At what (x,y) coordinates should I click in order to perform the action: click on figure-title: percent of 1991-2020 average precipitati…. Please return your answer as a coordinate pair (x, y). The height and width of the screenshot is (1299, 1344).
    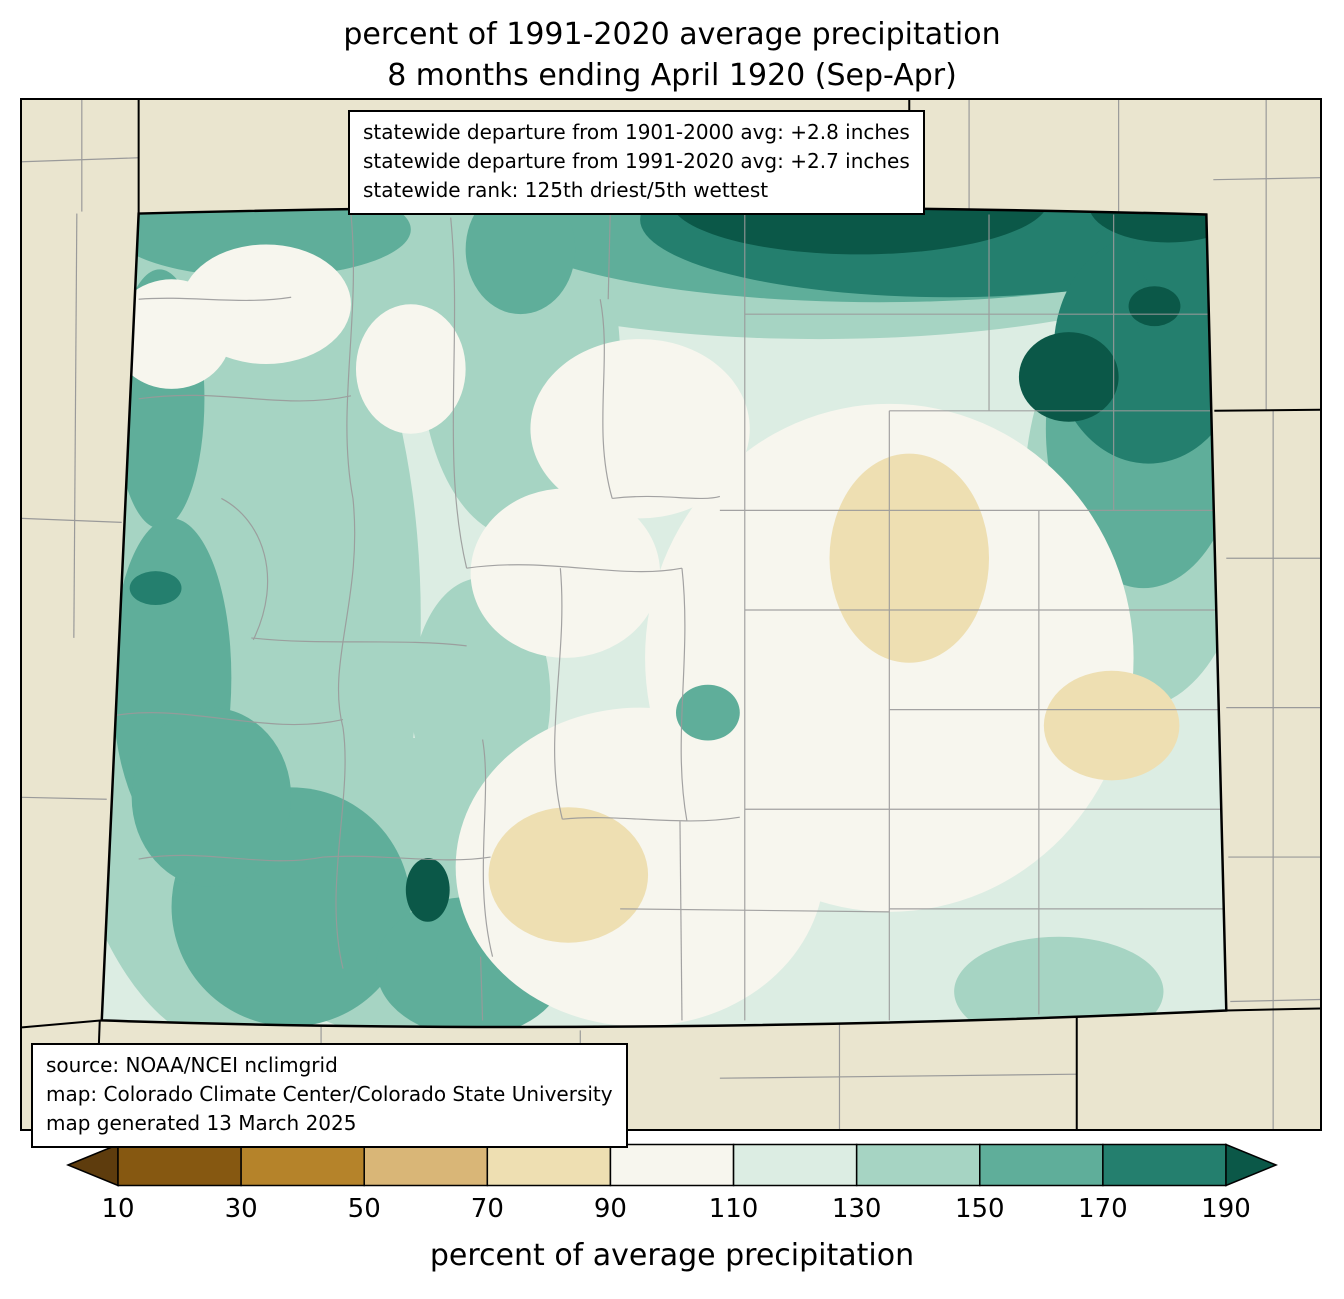
    Looking at the image, I should click on (672, 55).